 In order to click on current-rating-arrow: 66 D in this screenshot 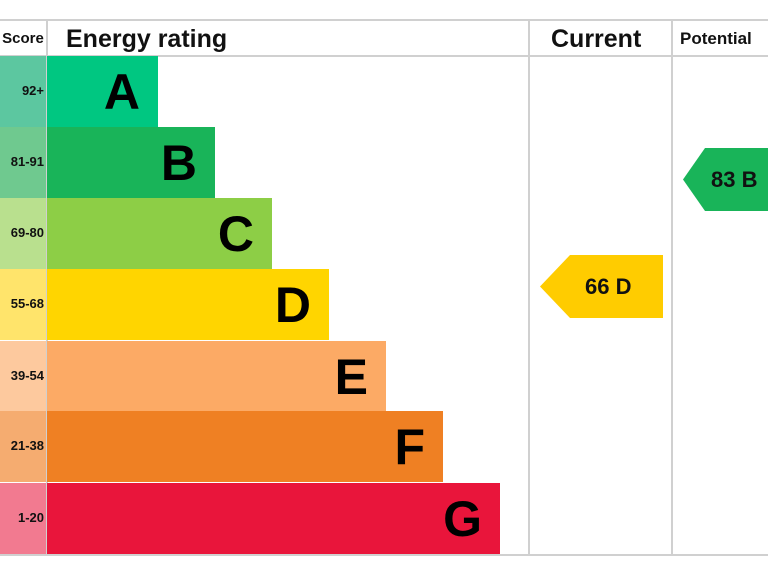, I will do `click(601, 286)`.